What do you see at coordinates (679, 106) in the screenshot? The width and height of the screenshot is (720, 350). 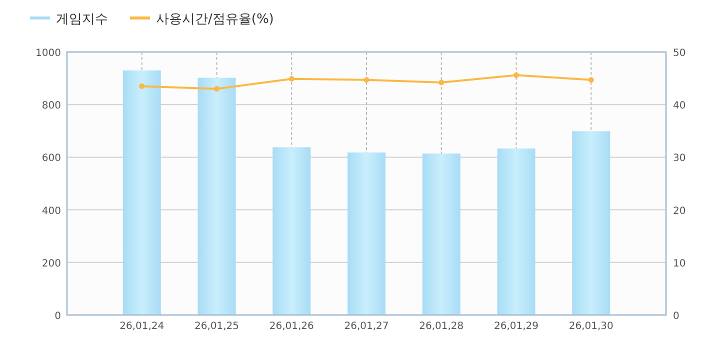 I see `y2-tick-label: 40` at bounding box center [679, 106].